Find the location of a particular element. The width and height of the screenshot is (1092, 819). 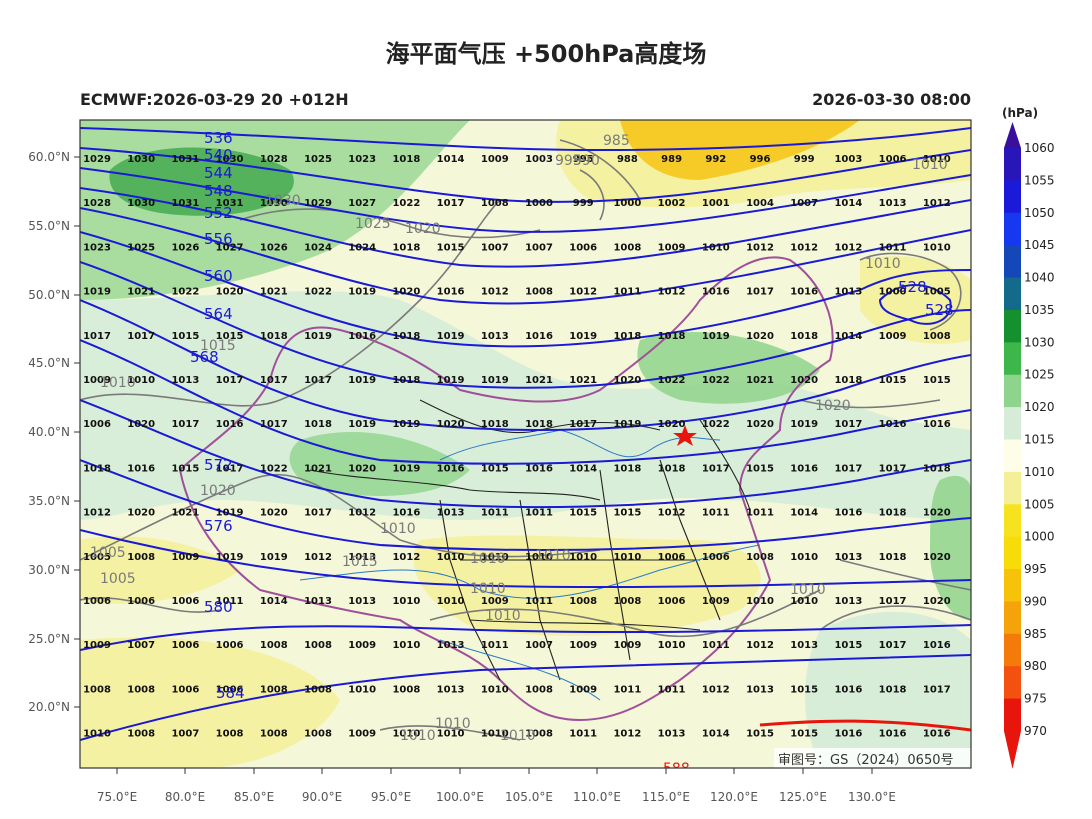

pressure-value: 1000 is located at coordinates (893, 292).